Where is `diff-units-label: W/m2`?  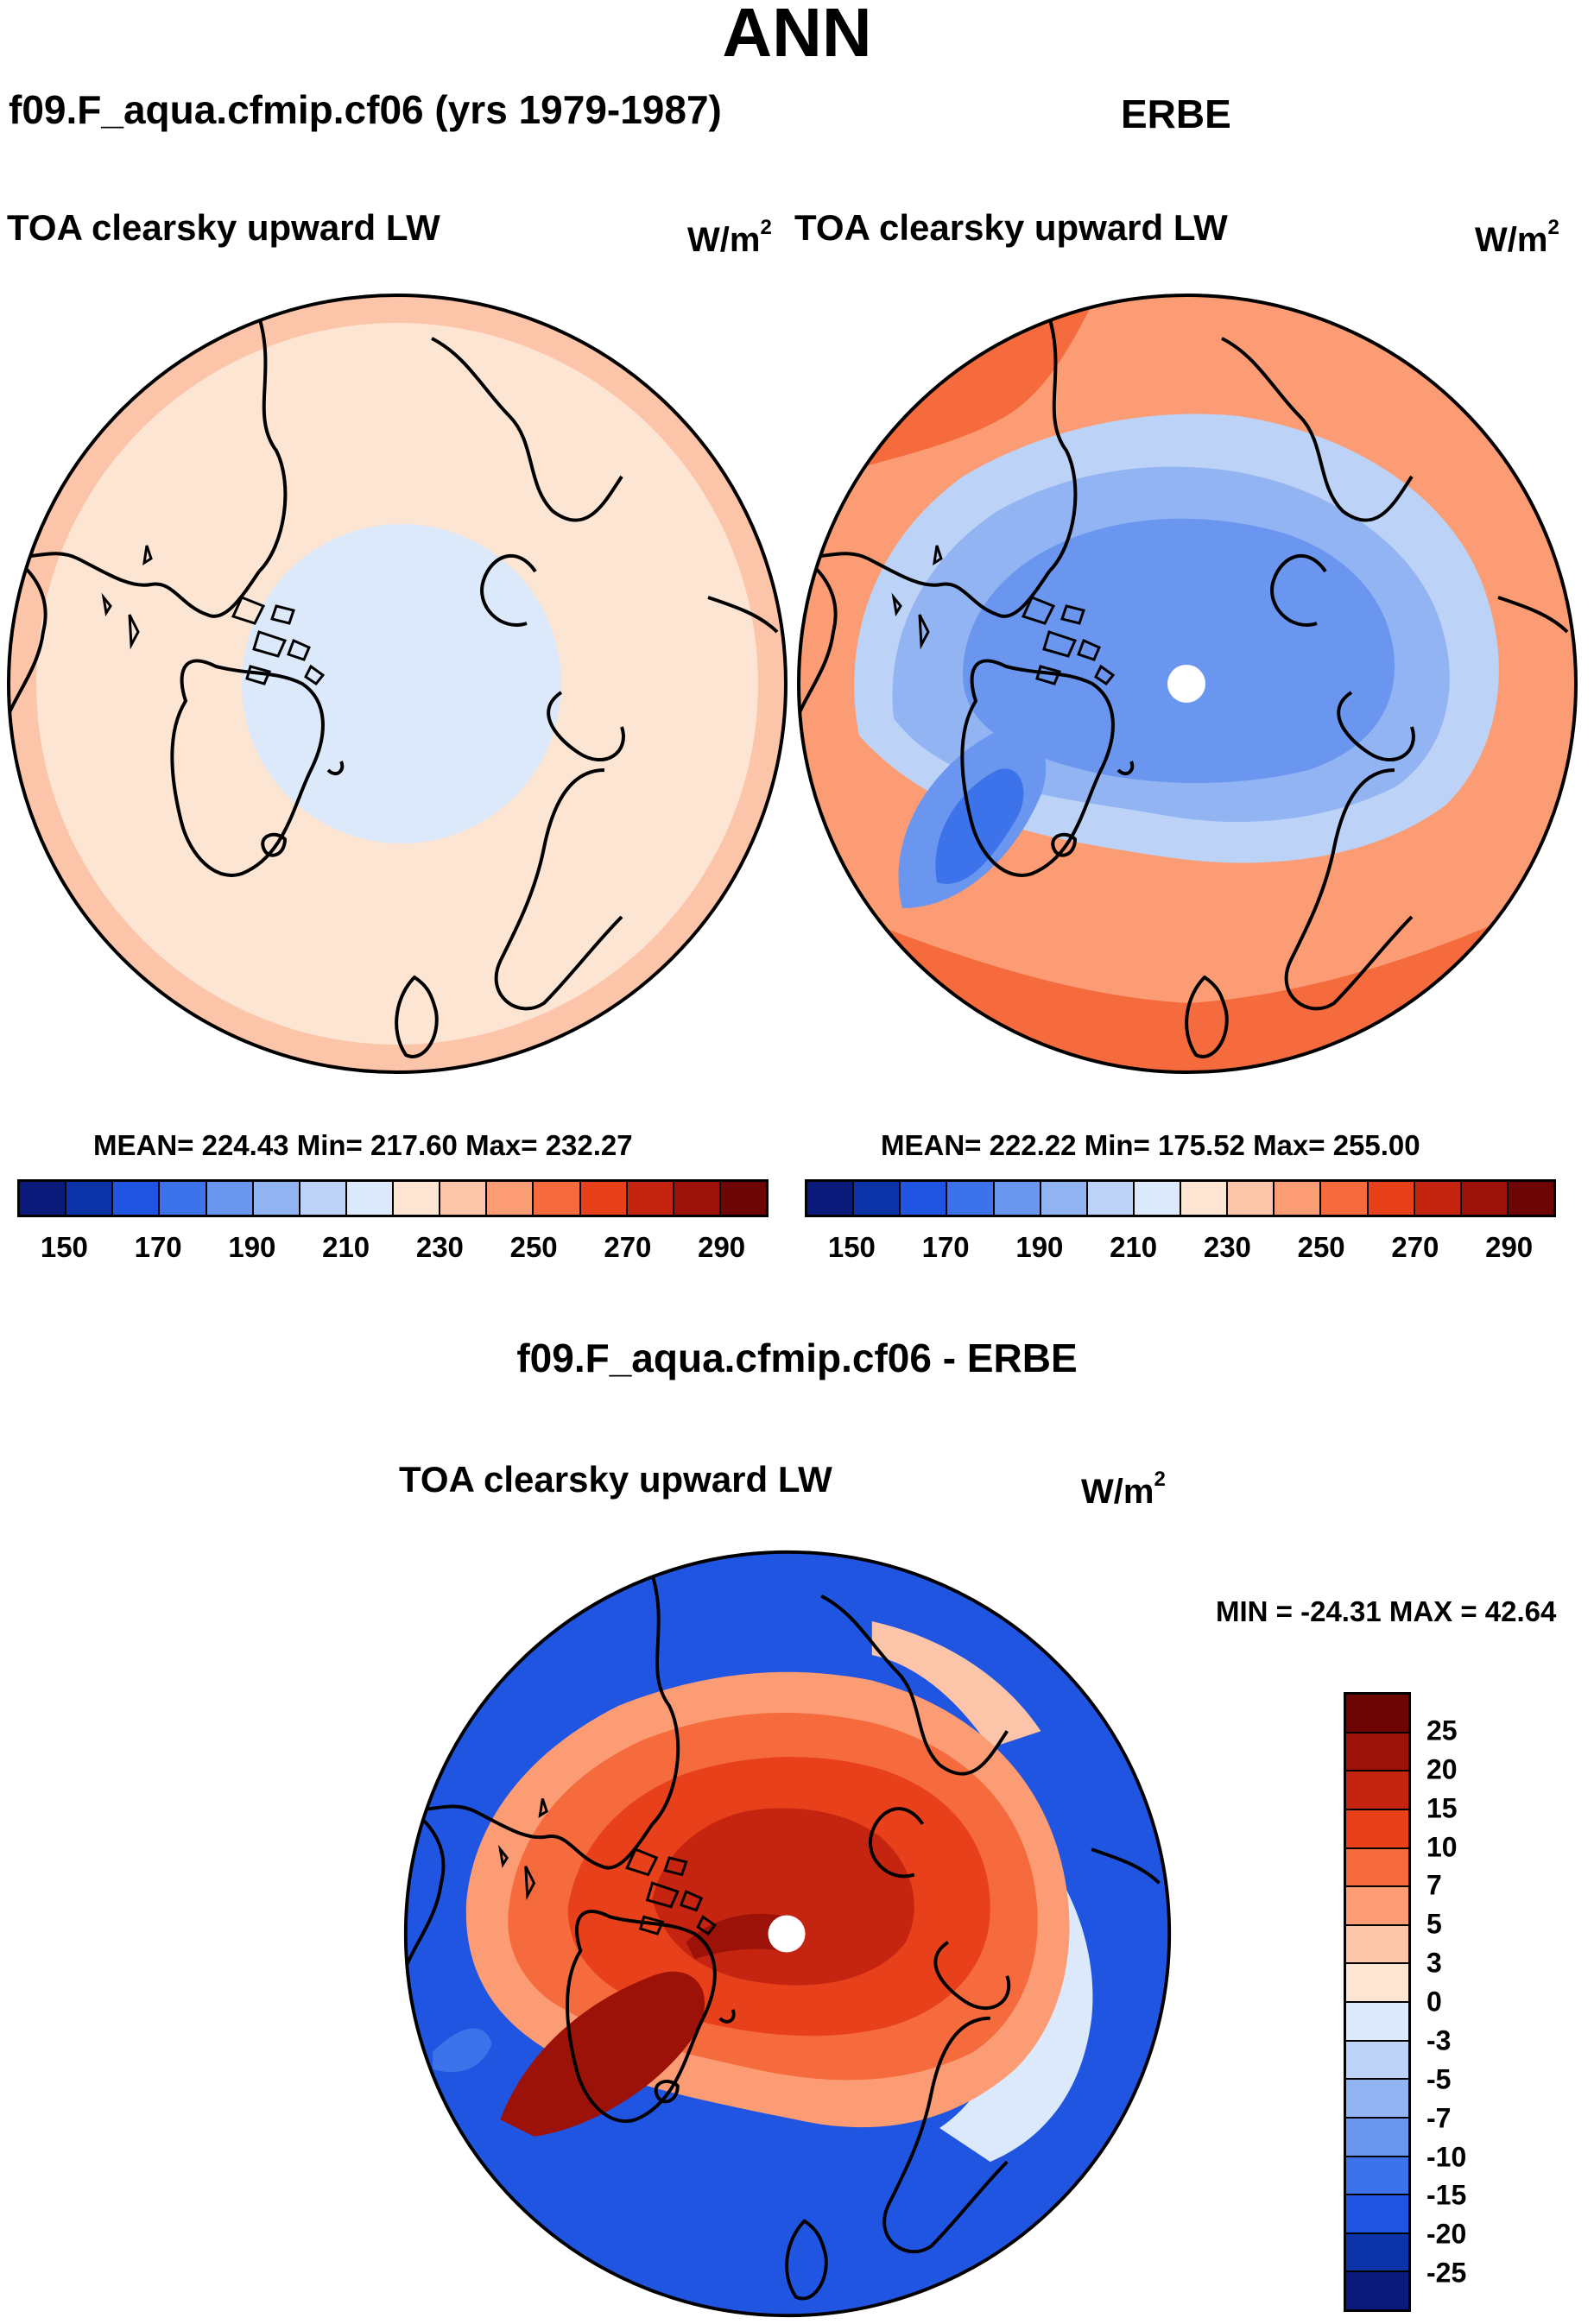 diff-units-label: W/m2 is located at coordinates (1124, 1490).